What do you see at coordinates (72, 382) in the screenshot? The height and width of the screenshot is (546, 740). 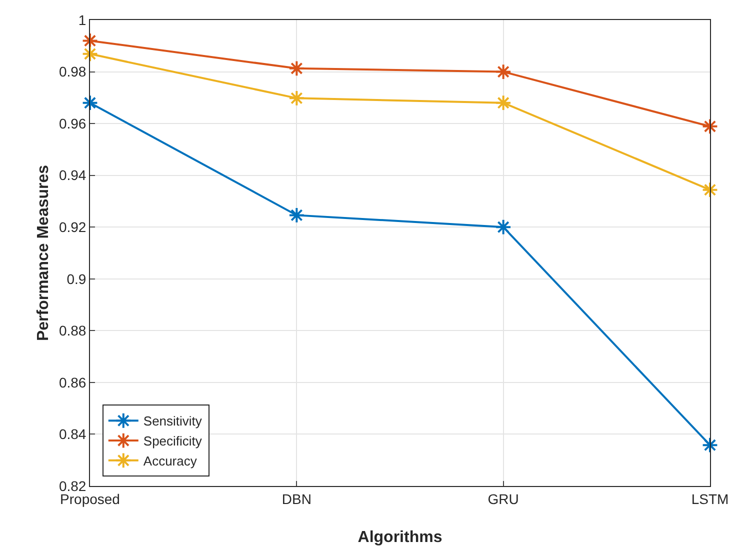 I see `y-tick-label: 0.86` at bounding box center [72, 382].